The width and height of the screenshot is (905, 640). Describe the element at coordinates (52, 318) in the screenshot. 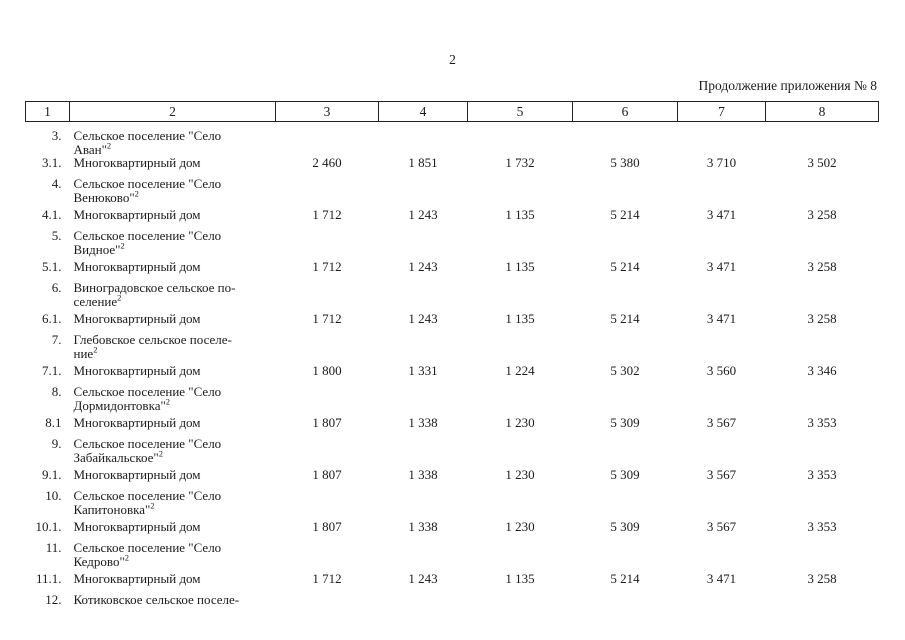

I see `row-number: 6.1.` at that location.